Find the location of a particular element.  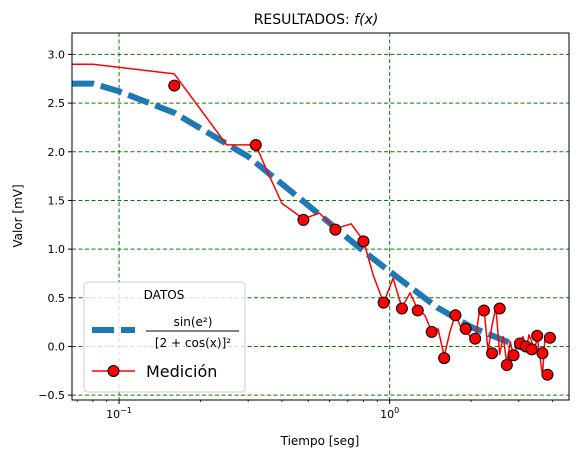

y-tick-label: 2.0 is located at coordinates (57, 152).